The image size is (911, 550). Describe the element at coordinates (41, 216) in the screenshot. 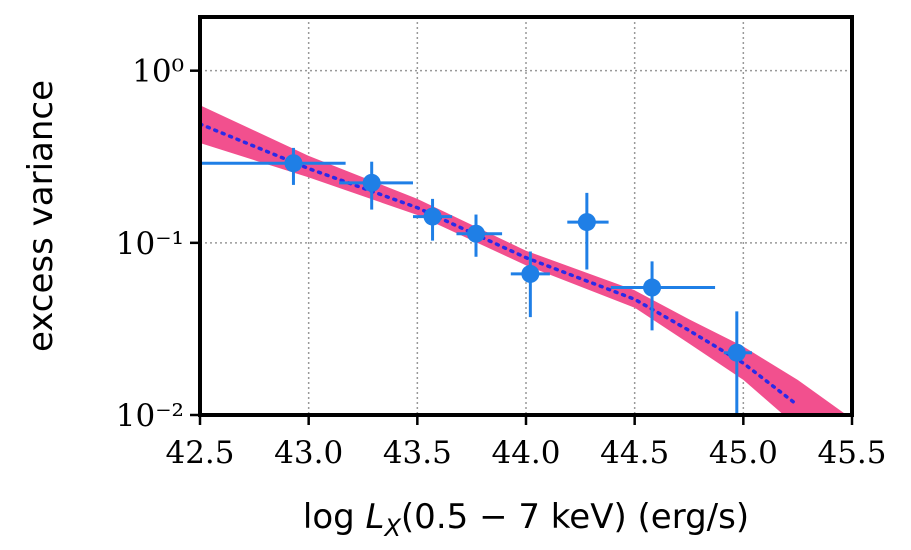

I see `y-axis-label: excess variance` at that location.